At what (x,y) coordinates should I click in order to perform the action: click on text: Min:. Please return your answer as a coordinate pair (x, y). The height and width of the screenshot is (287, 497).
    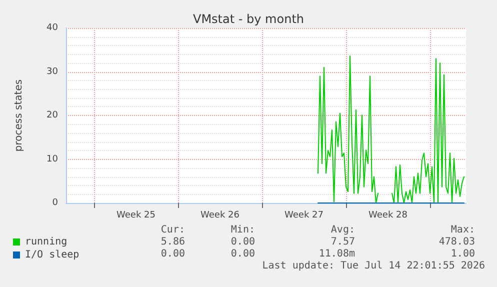
    Looking at the image, I should click on (242, 230).